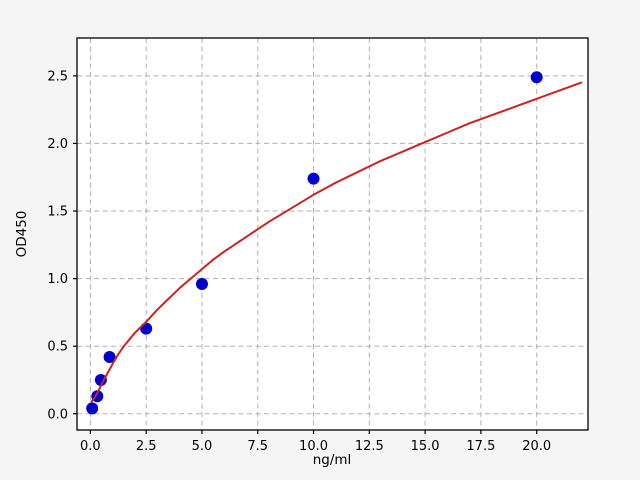 This screenshot has width=640, height=480. I want to click on y-tick-label: 2.0, so click(57, 144).